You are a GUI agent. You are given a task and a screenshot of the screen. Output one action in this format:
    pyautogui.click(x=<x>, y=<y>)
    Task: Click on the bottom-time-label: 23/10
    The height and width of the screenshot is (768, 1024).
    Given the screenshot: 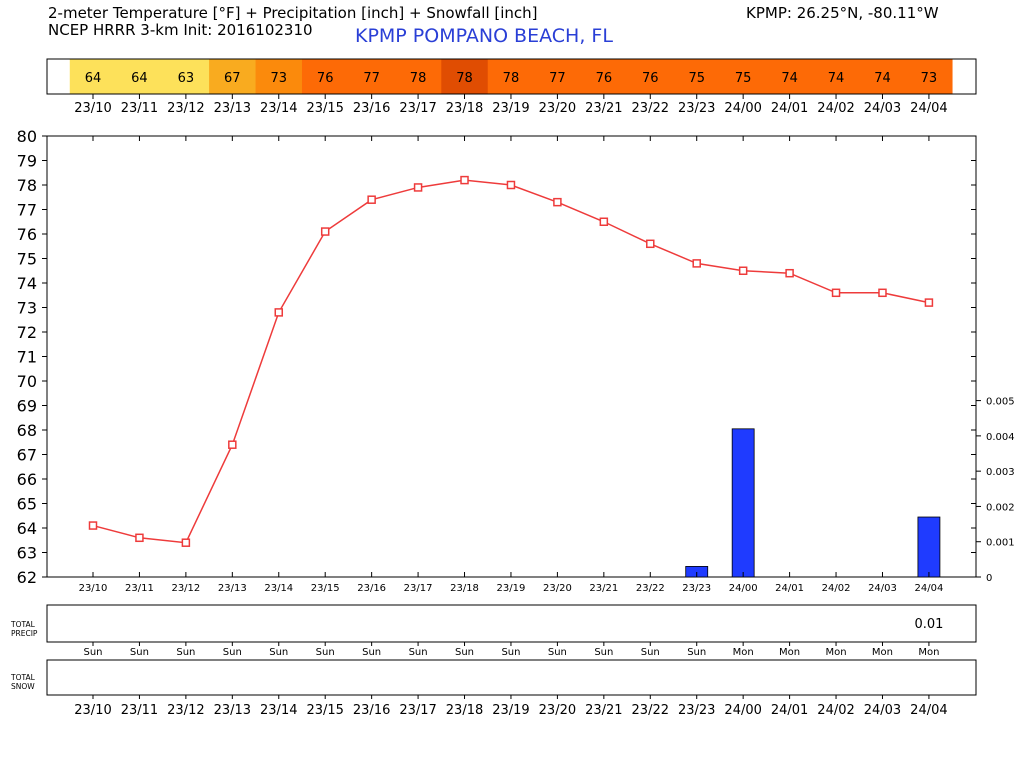 What is the action you would take?
    pyautogui.click(x=92, y=710)
    